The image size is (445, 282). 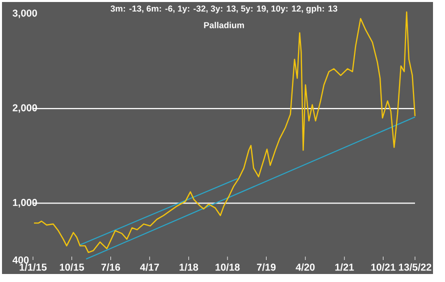 What do you see at coordinates (383, 267) in the screenshot?
I see `x-tick-label: 10/21` at bounding box center [383, 267].